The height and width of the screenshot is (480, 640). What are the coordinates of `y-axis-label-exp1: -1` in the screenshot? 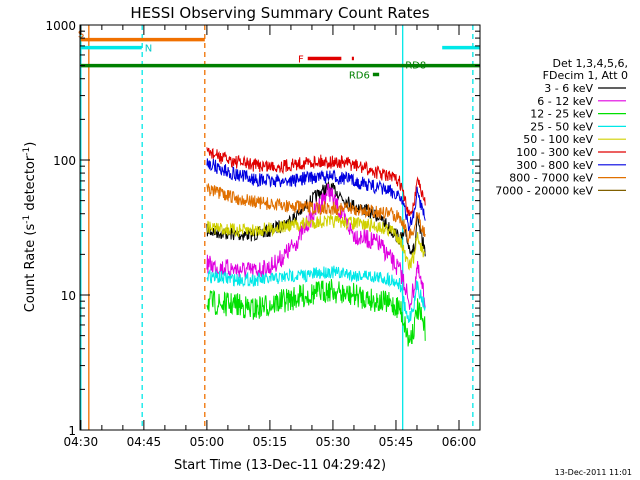 It's located at (27, 219).